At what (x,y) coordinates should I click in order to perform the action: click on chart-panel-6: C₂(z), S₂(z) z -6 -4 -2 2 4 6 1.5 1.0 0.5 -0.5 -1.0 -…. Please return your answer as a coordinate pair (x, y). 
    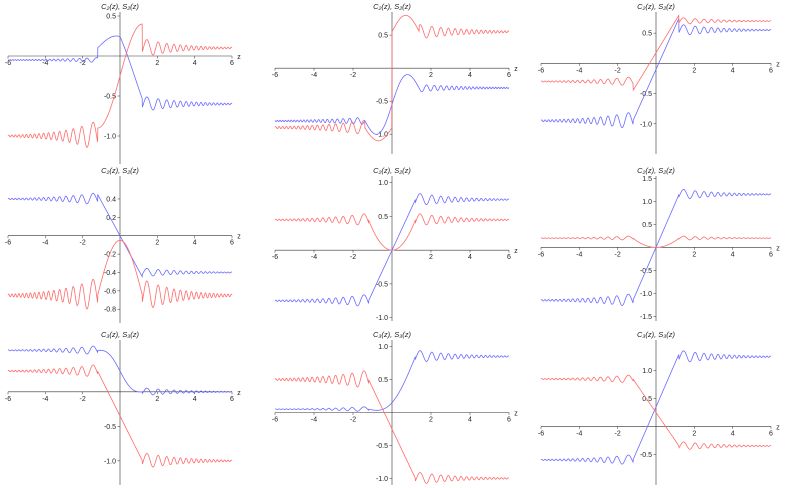
    Looking at the image, I should click on (659, 243).